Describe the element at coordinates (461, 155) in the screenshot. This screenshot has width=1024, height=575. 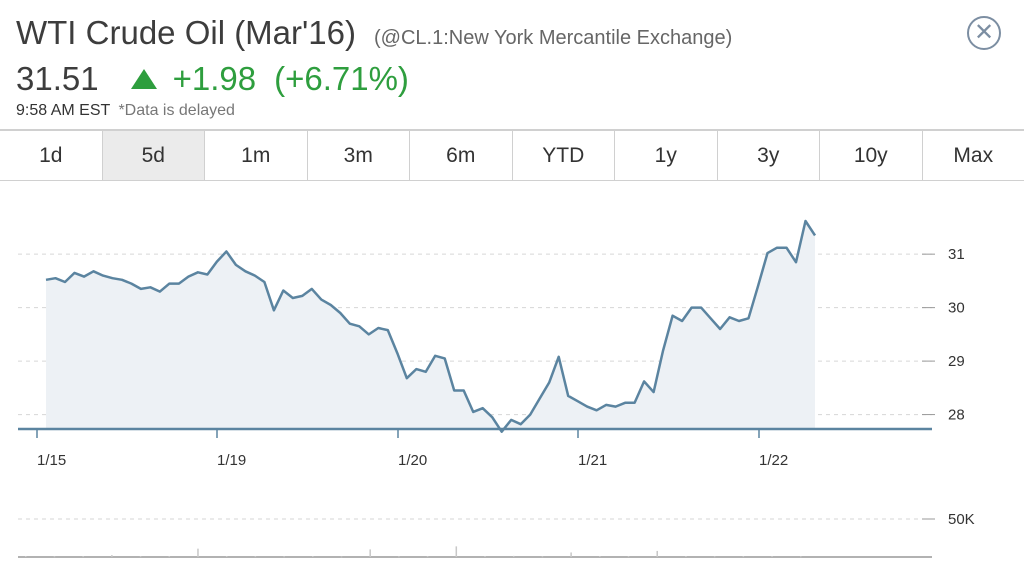
I see `tab-6m: 6m` at that location.